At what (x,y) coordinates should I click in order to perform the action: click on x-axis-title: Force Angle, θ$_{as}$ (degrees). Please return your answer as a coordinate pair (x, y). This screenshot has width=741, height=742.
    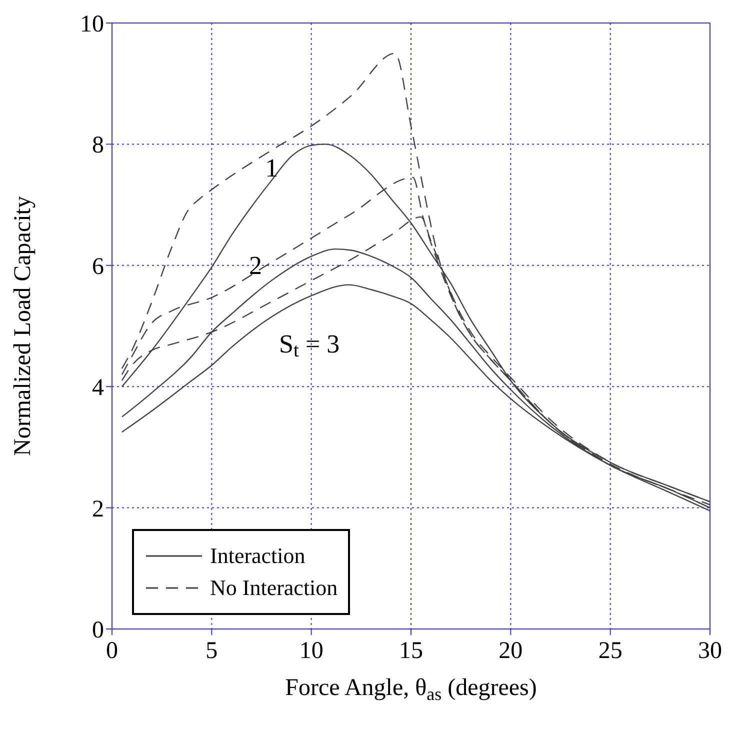
    Looking at the image, I should click on (411, 689).